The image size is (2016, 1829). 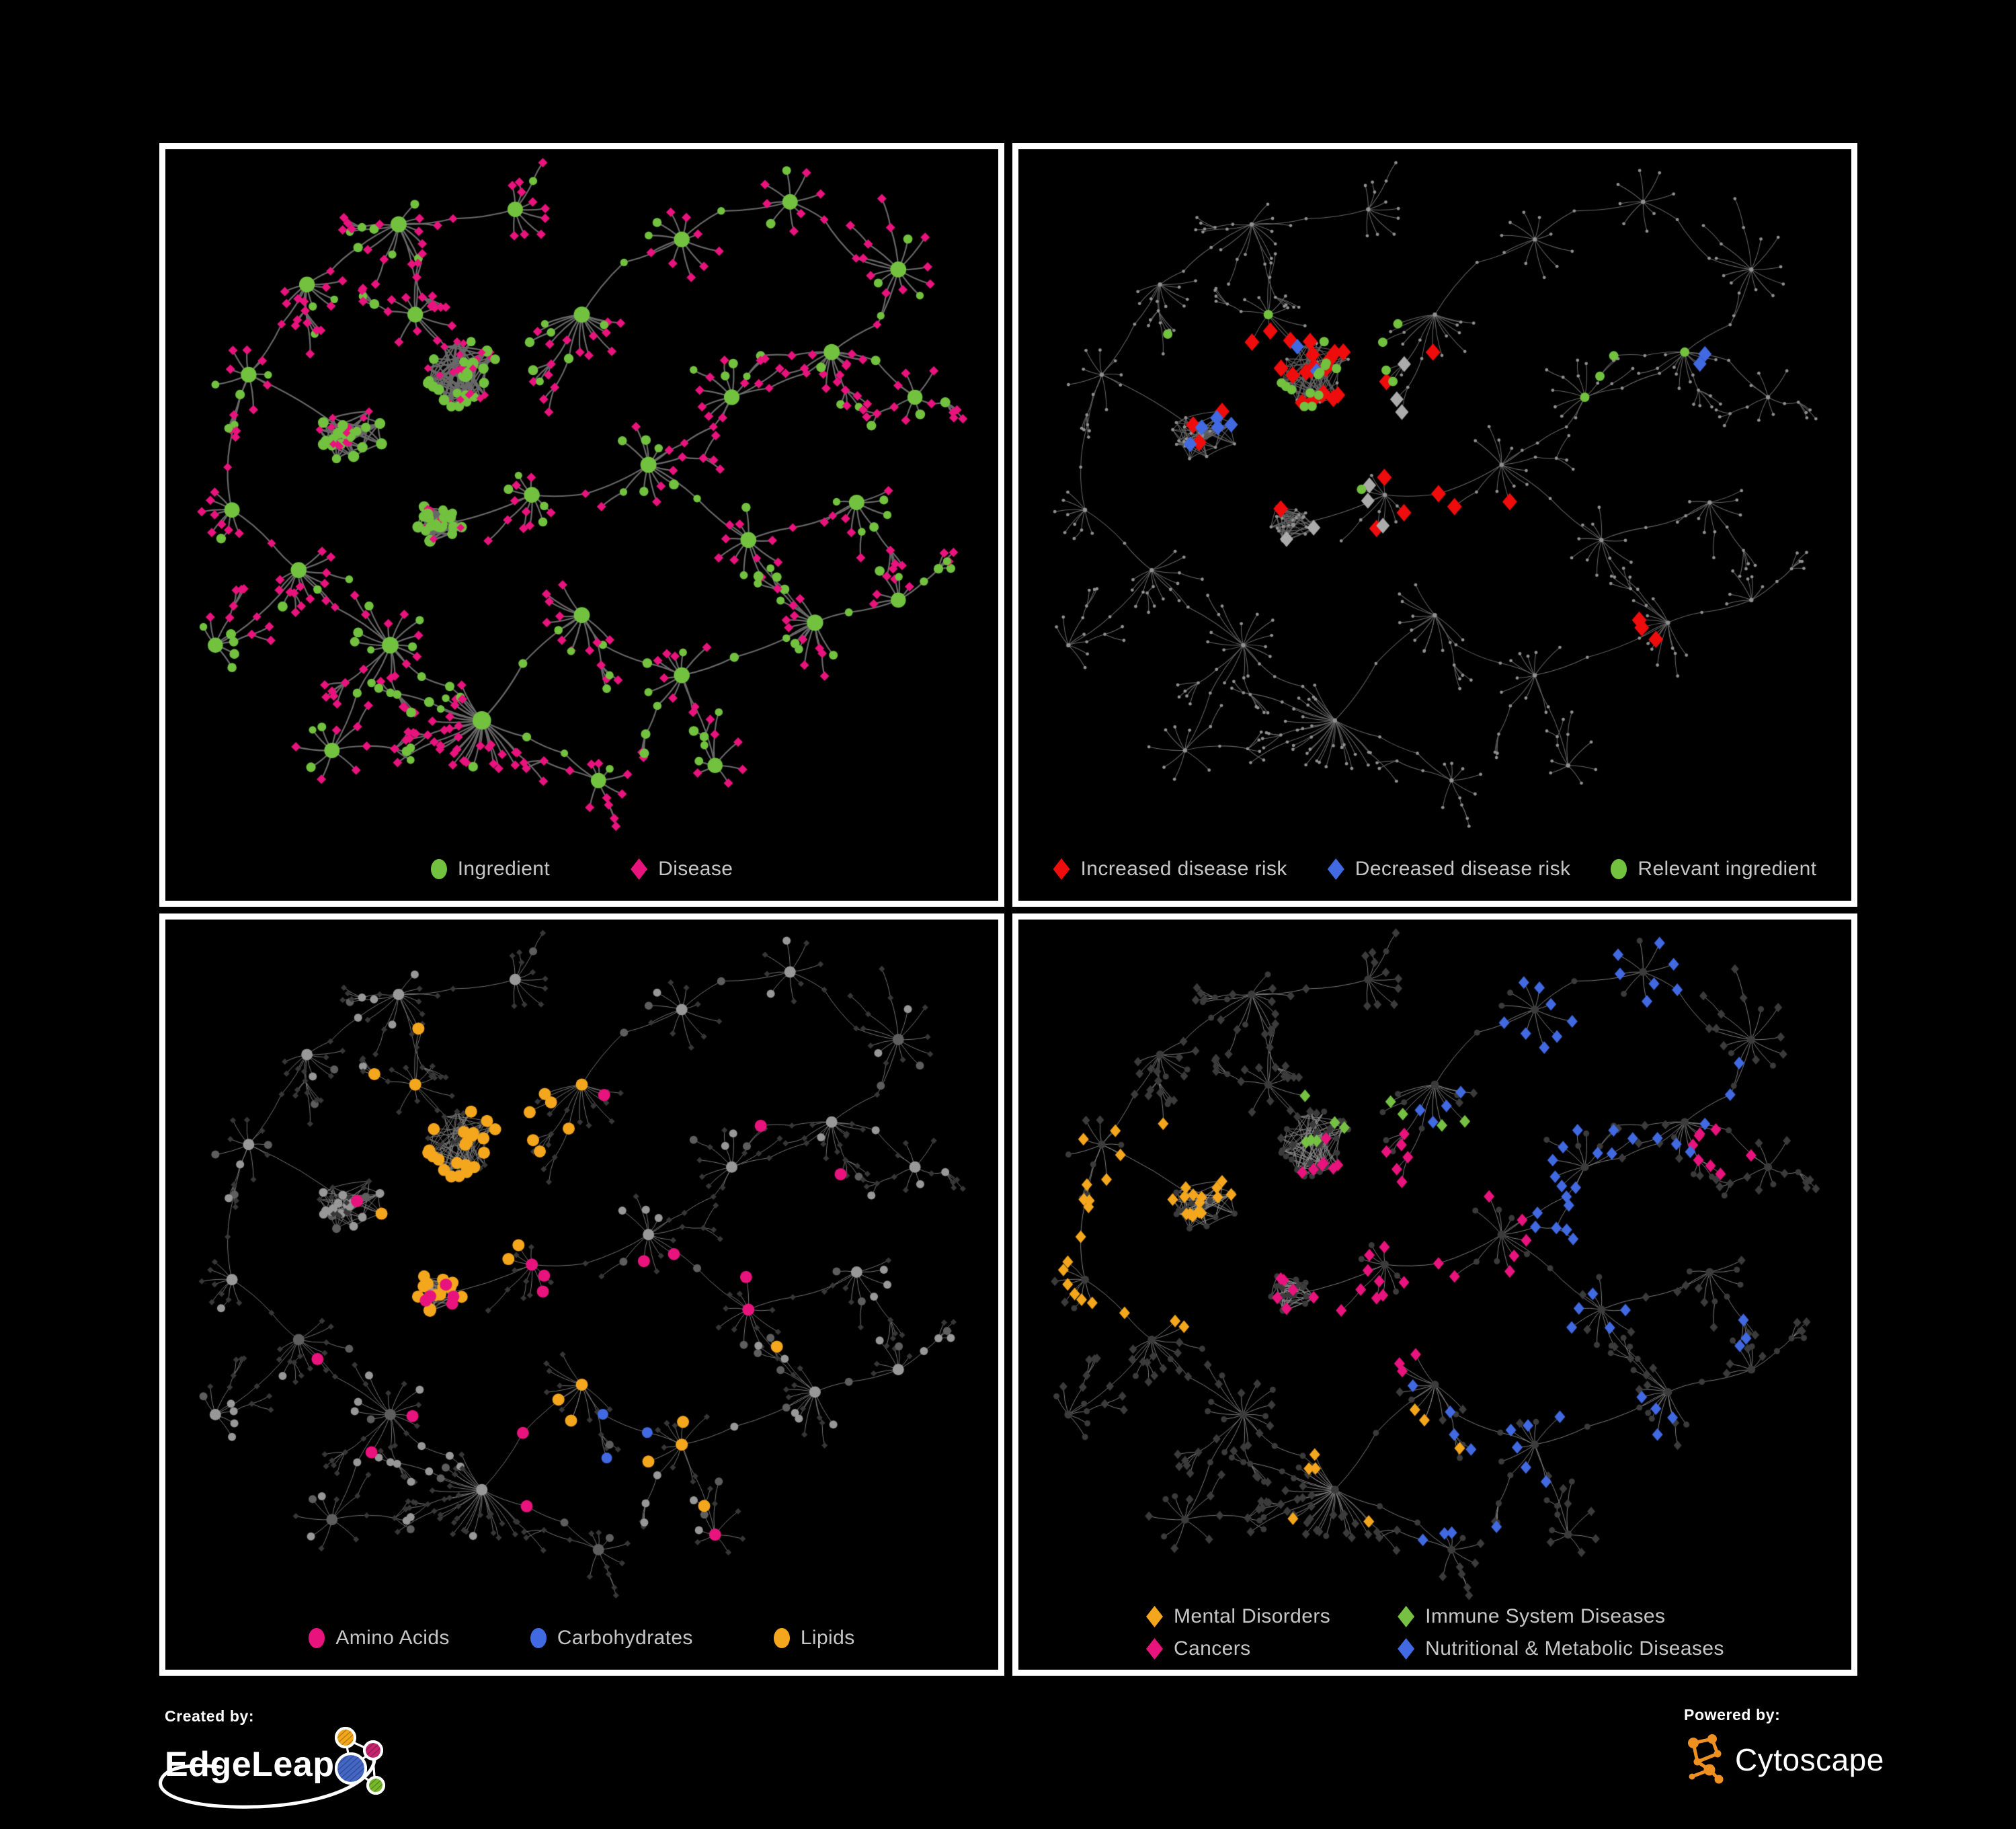 What do you see at coordinates (1809, 1759) in the screenshot?
I see `cytoscape-logo-text: Cytoscape` at bounding box center [1809, 1759].